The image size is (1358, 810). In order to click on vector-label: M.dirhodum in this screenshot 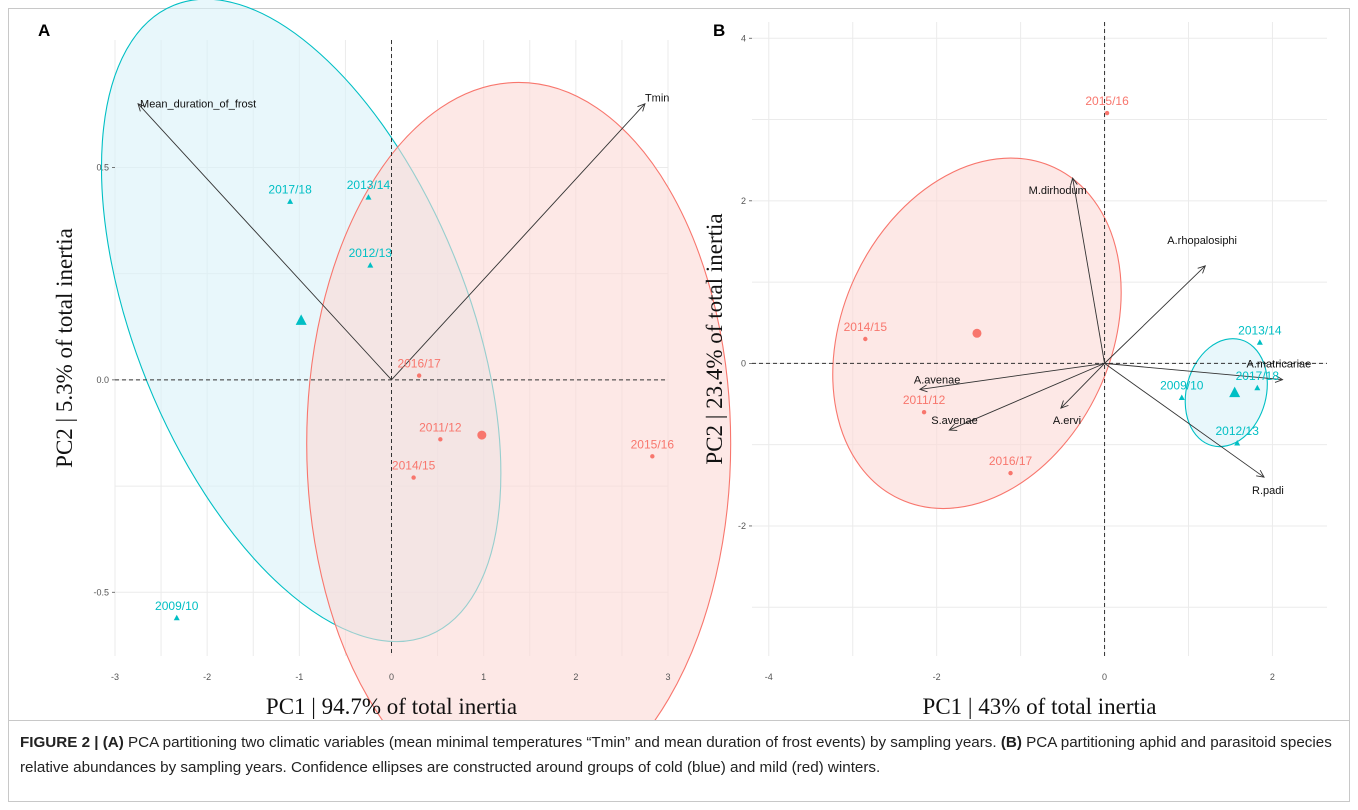, I will do `click(1058, 191)`.